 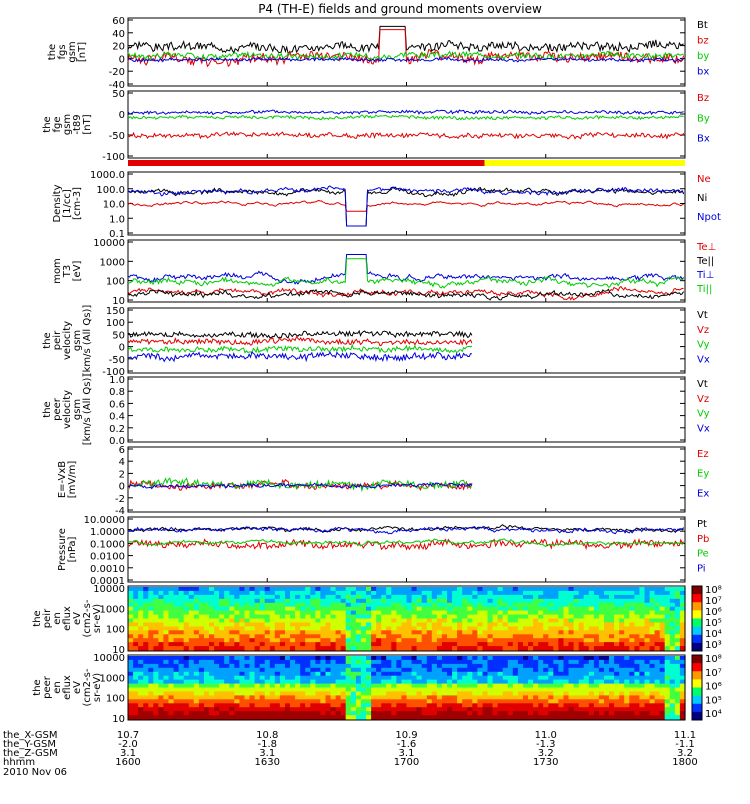 I want to click on colorbar-cell, so click(x=697, y=614).